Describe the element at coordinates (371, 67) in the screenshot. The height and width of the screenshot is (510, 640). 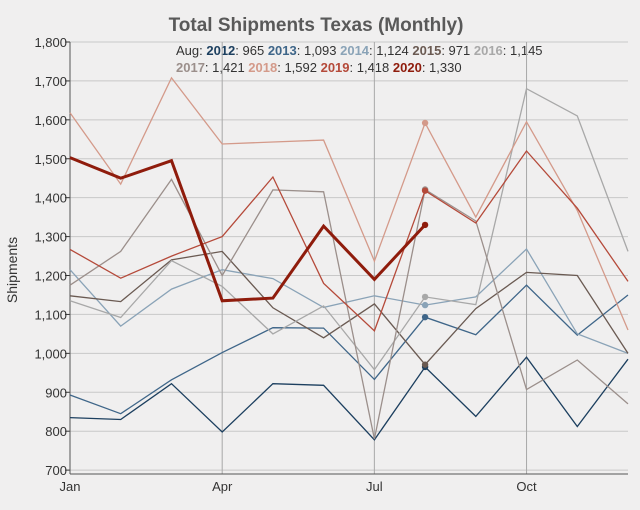
I see `legend-series-value: : 1,418` at that location.